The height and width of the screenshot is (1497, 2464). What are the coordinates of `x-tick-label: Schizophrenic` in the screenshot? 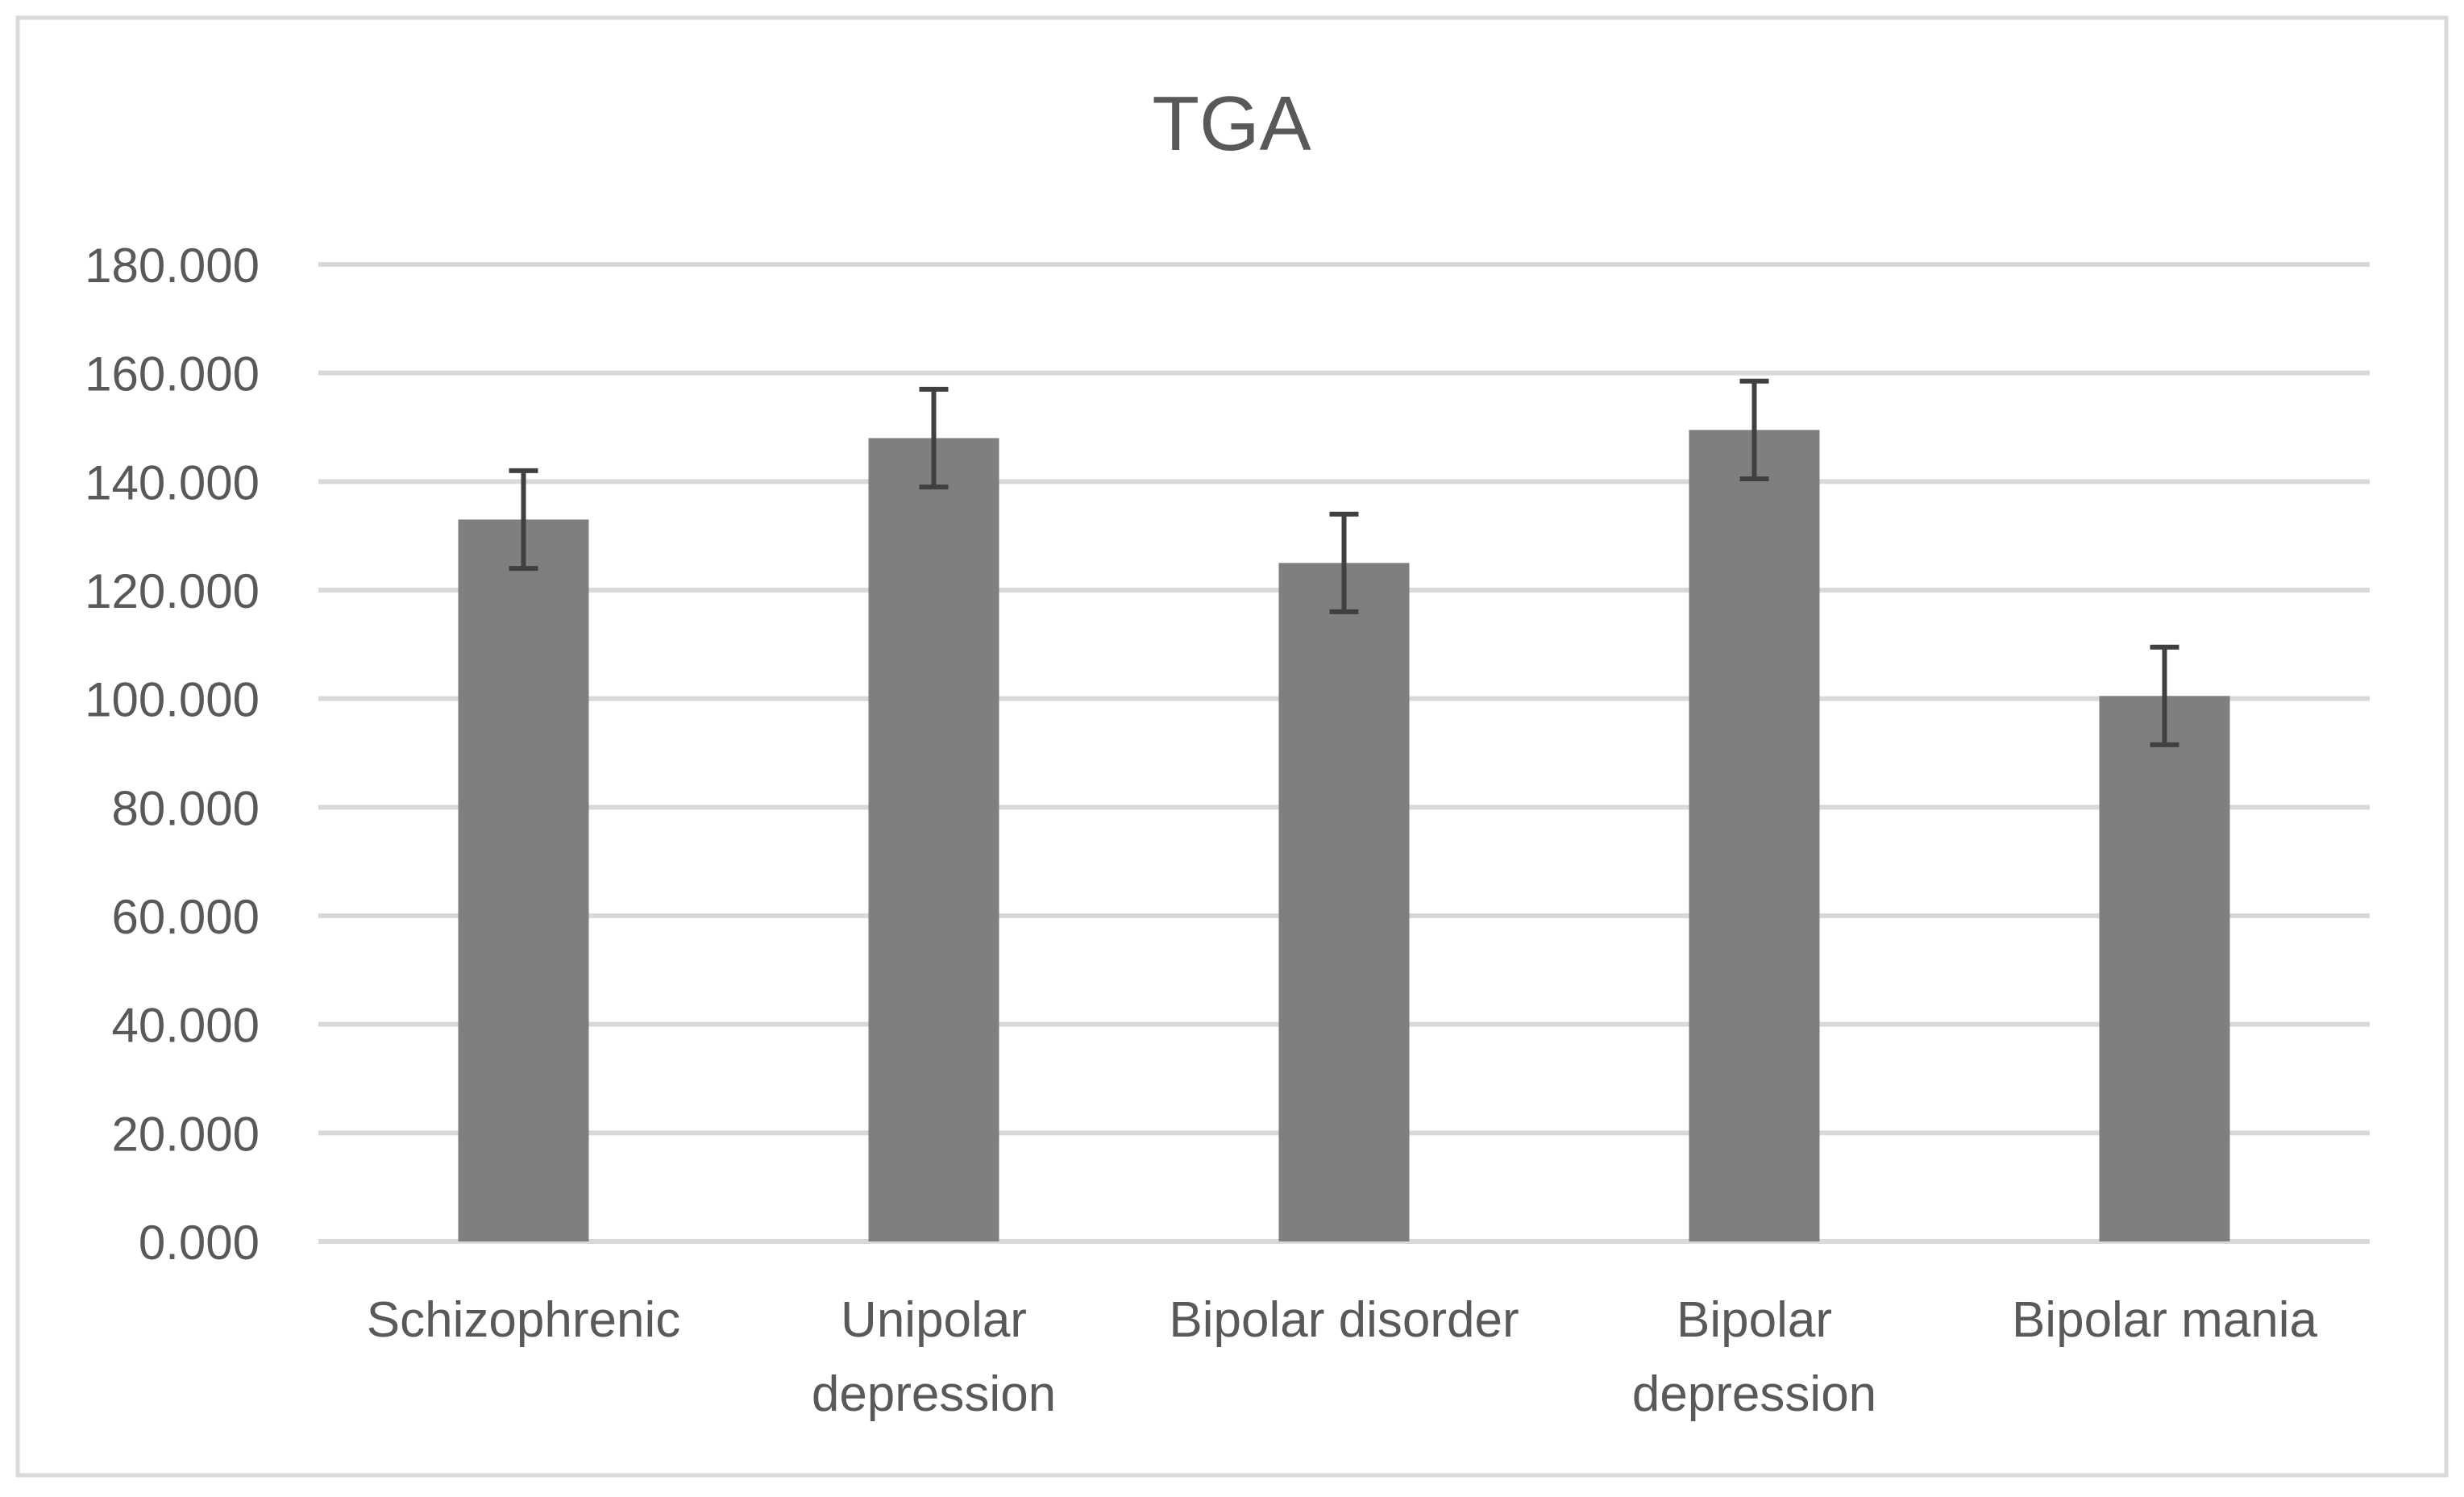 It's located at (524, 1320).